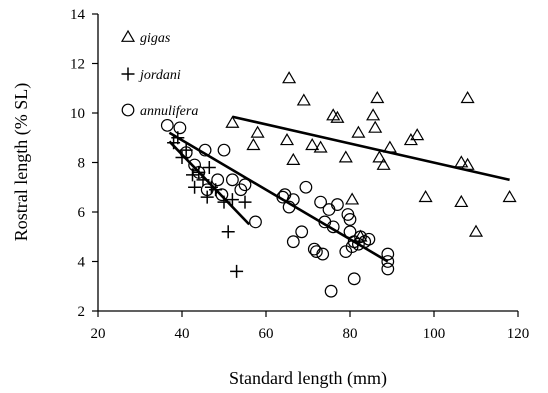 The image size is (548, 393). Describe the element at coordinates (98, 334) in the screenshot. I see `x-tick-label: 20` at that location.